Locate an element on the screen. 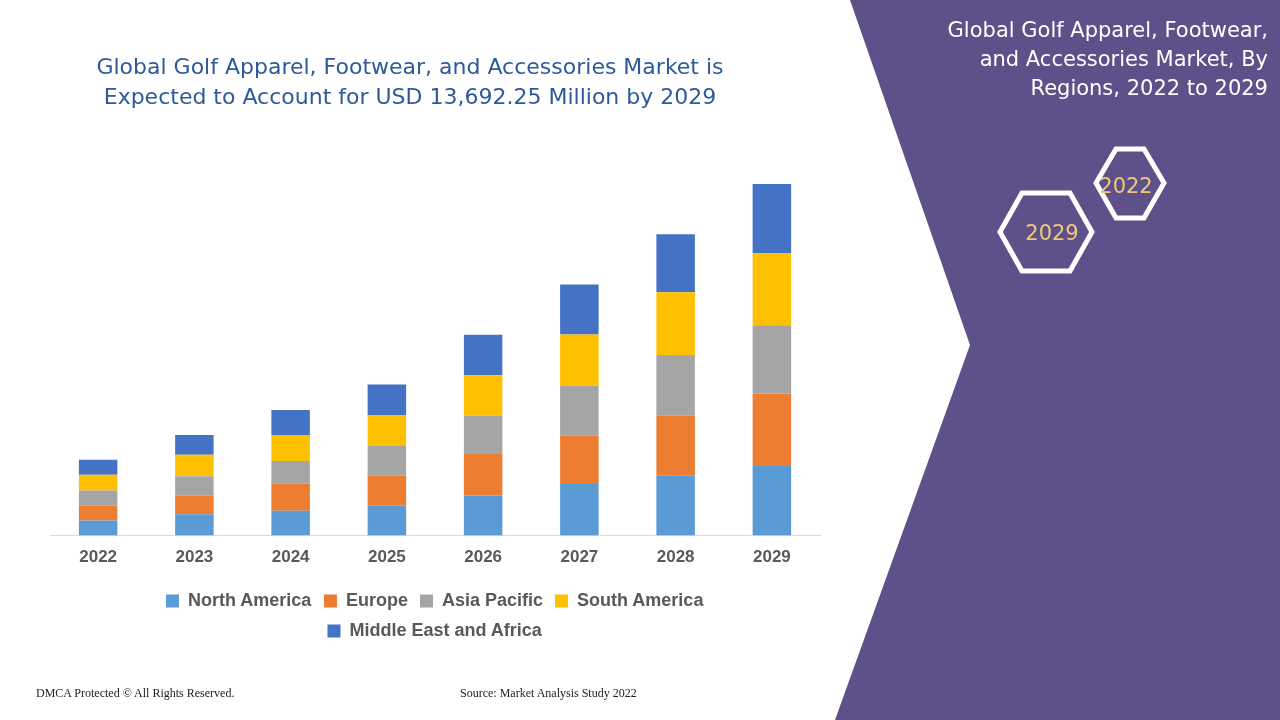  legend-label: South America is located at coordinates (641, 599).